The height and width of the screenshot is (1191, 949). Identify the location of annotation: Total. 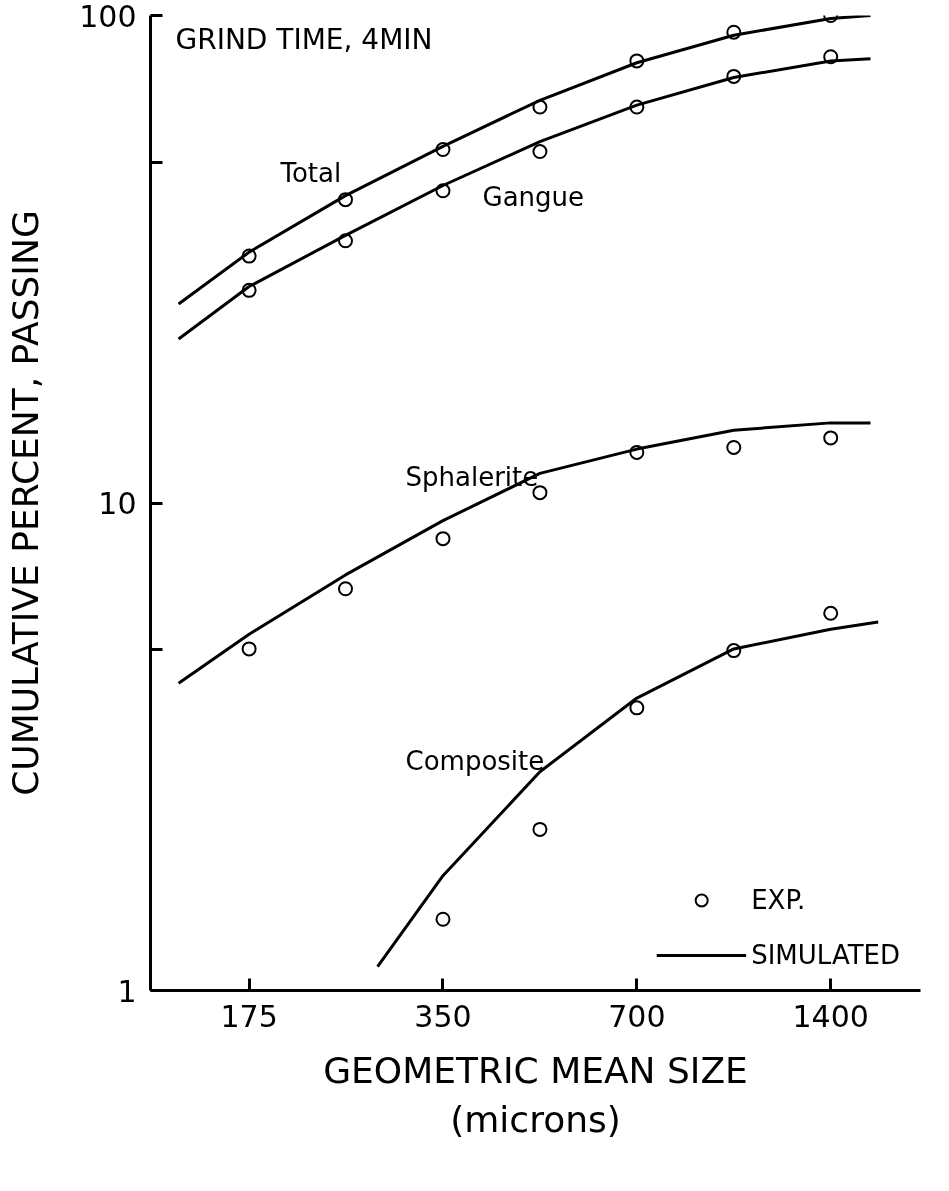
(310, 172).